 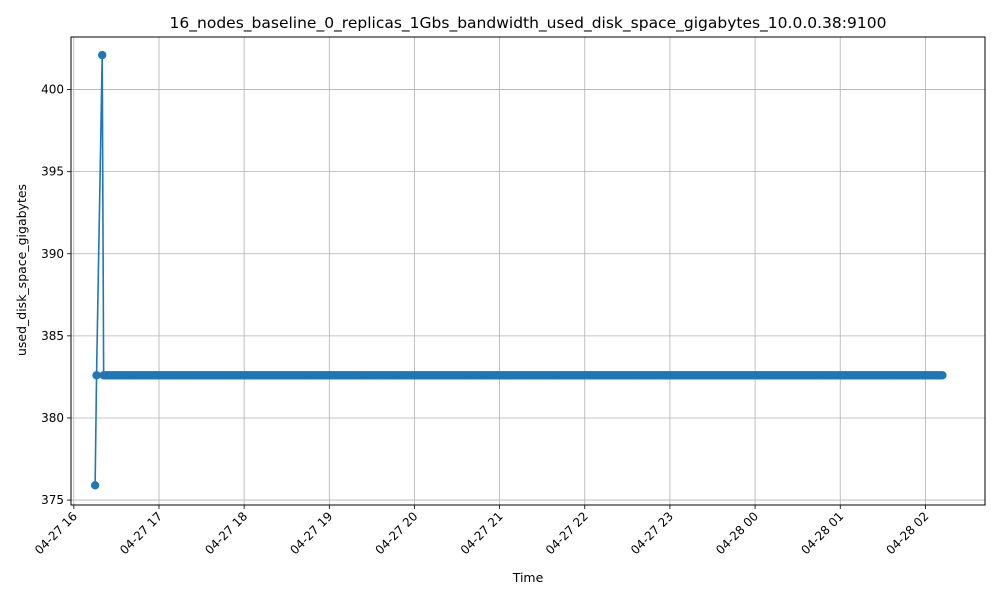 I want to click on y-tick-label: 380, so click(x=52, y=418).